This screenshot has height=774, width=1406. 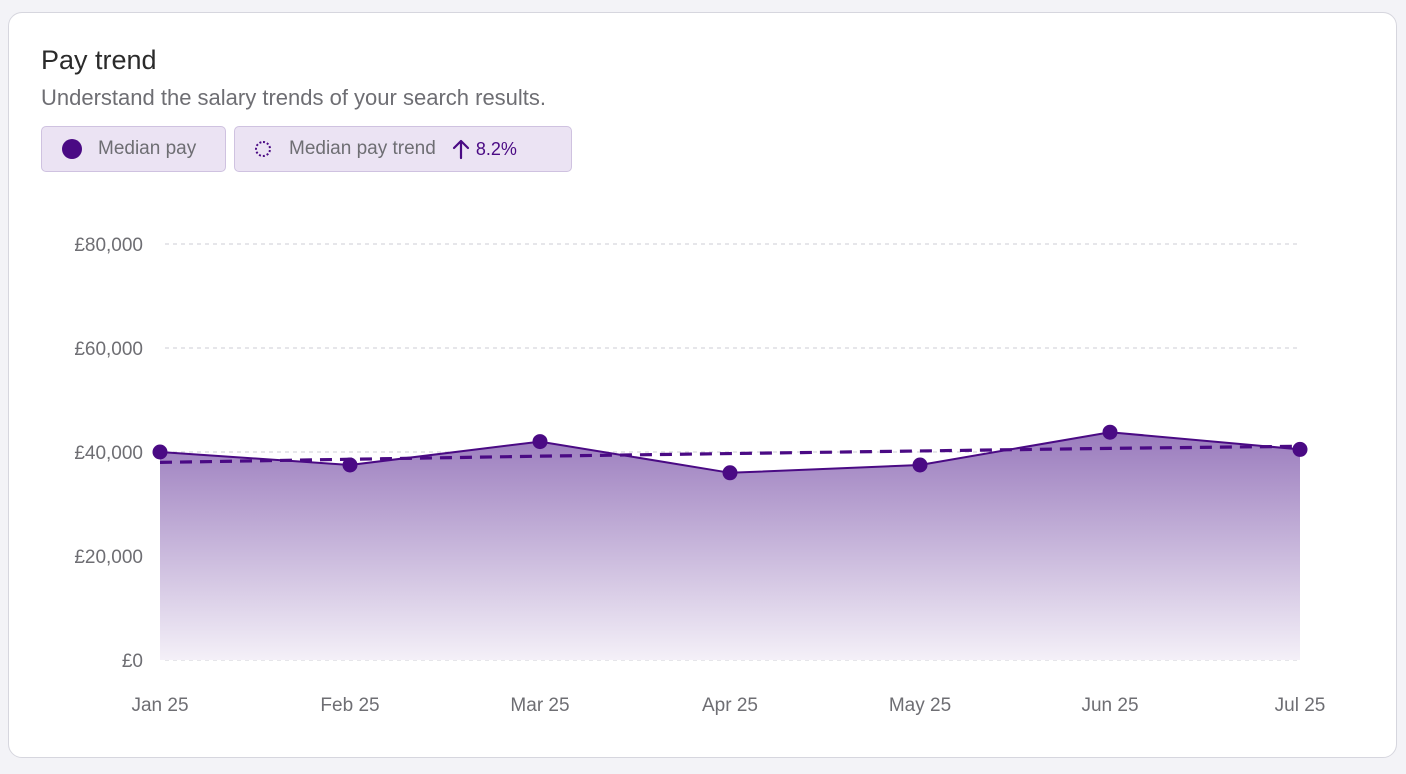 What do you see at coordinates (920, 705) in the screenshot?
I see `x-tick-label: May 25` at bounding box center [920, 705].